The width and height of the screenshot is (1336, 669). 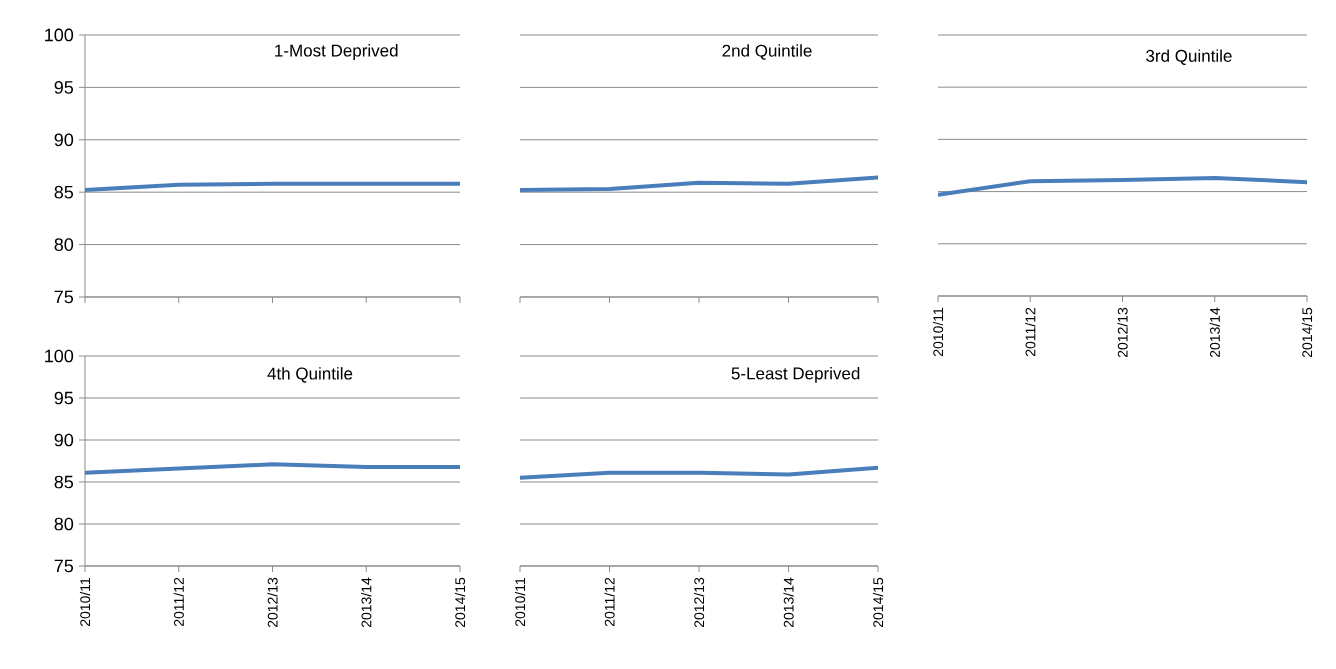 What do you see at coordinates (1189, 57) in the screenshot?
I see `text: 3rd Quintile` at bounding box center [1189, 57].